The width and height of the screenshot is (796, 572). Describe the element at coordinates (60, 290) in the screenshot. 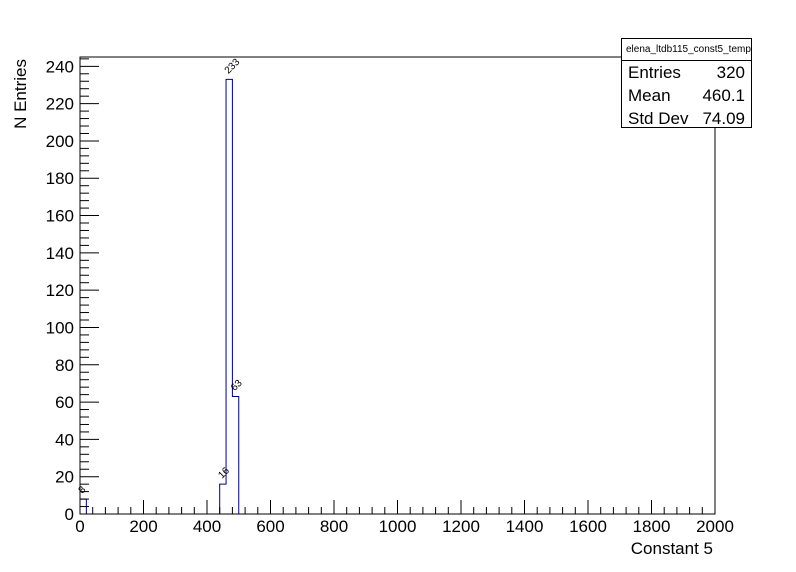

I see `y-tick-label: 120` at that location.